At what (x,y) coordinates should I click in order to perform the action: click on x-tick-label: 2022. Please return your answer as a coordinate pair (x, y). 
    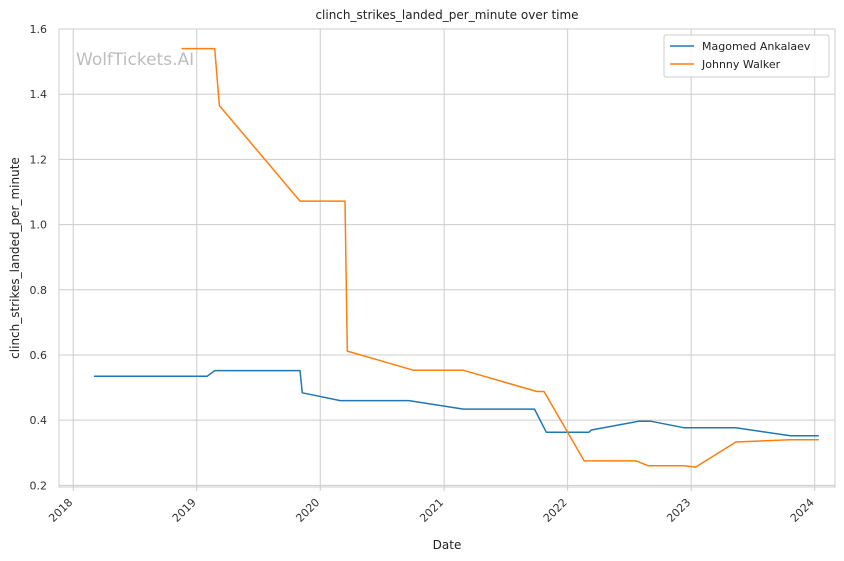
    Looking at the image, I should click on (555, 510).